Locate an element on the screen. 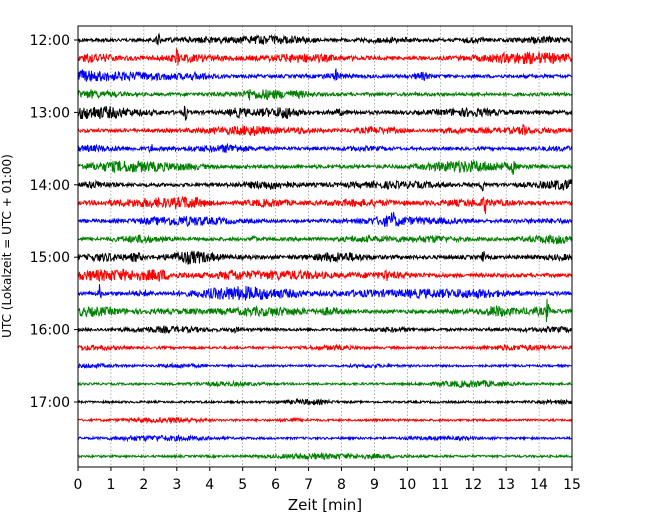  y-axis-label: UTC (Lokalzeit = UTC + 01:00) is located at coordinates (7, 246).